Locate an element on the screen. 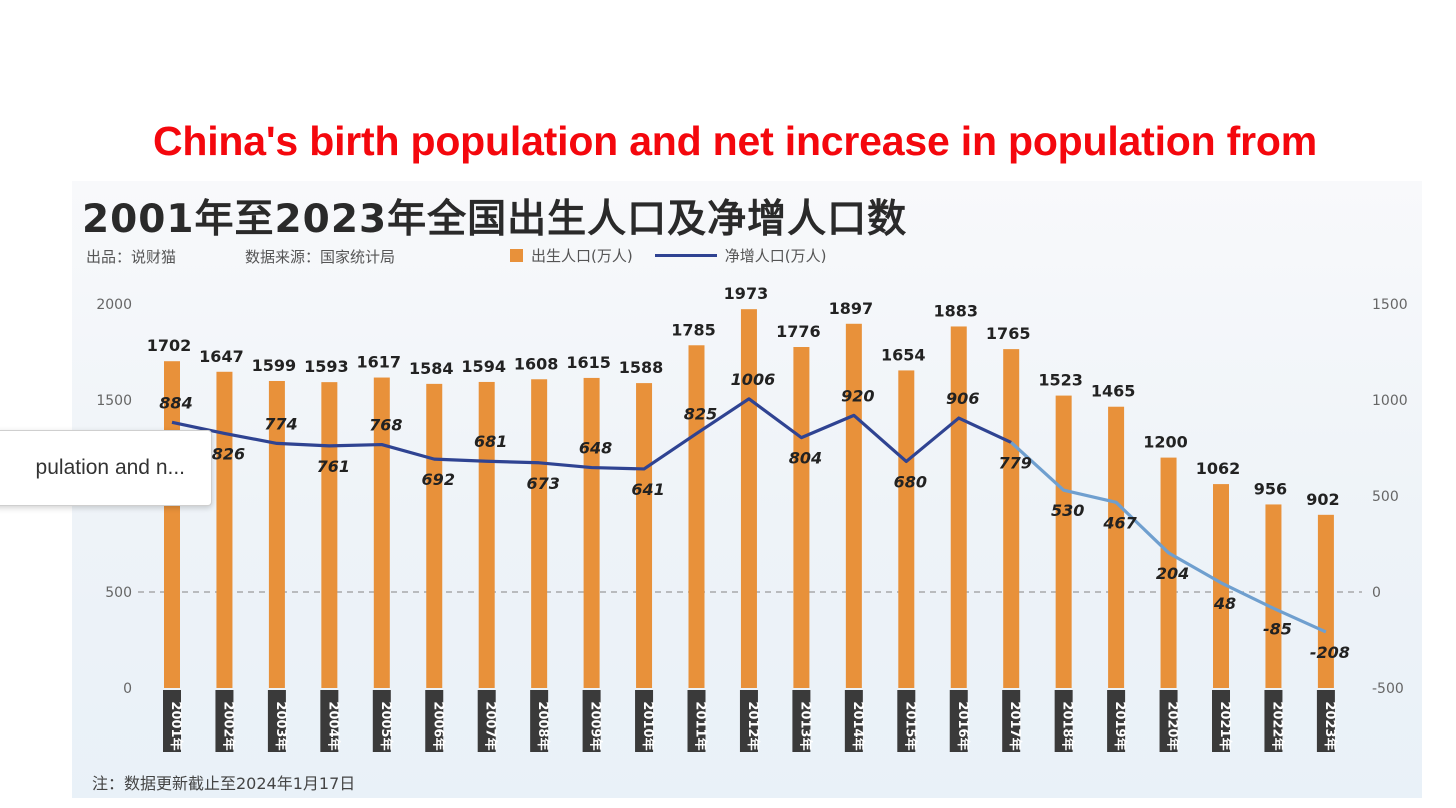 Image resolution: width=1456 pixels, height=808 pixels. year-label: 2003年 is located at coordinates (281, 725).